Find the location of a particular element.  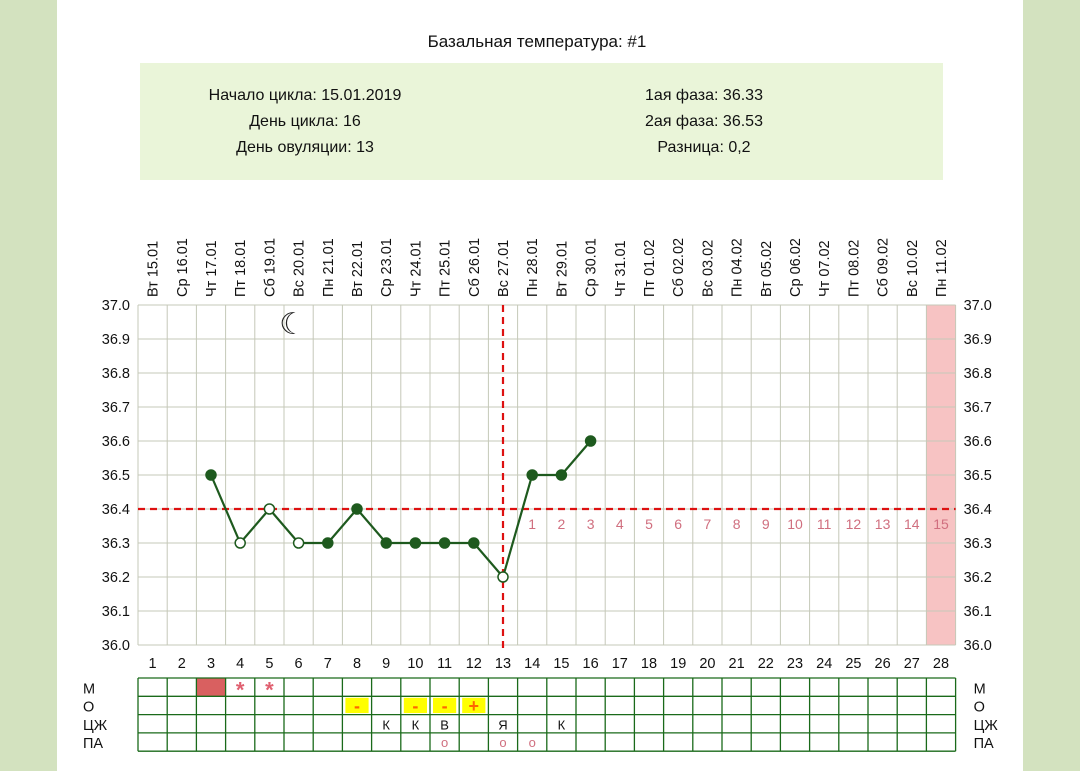

date-label: Пн 28.01 is located at coordinates (533, 267).